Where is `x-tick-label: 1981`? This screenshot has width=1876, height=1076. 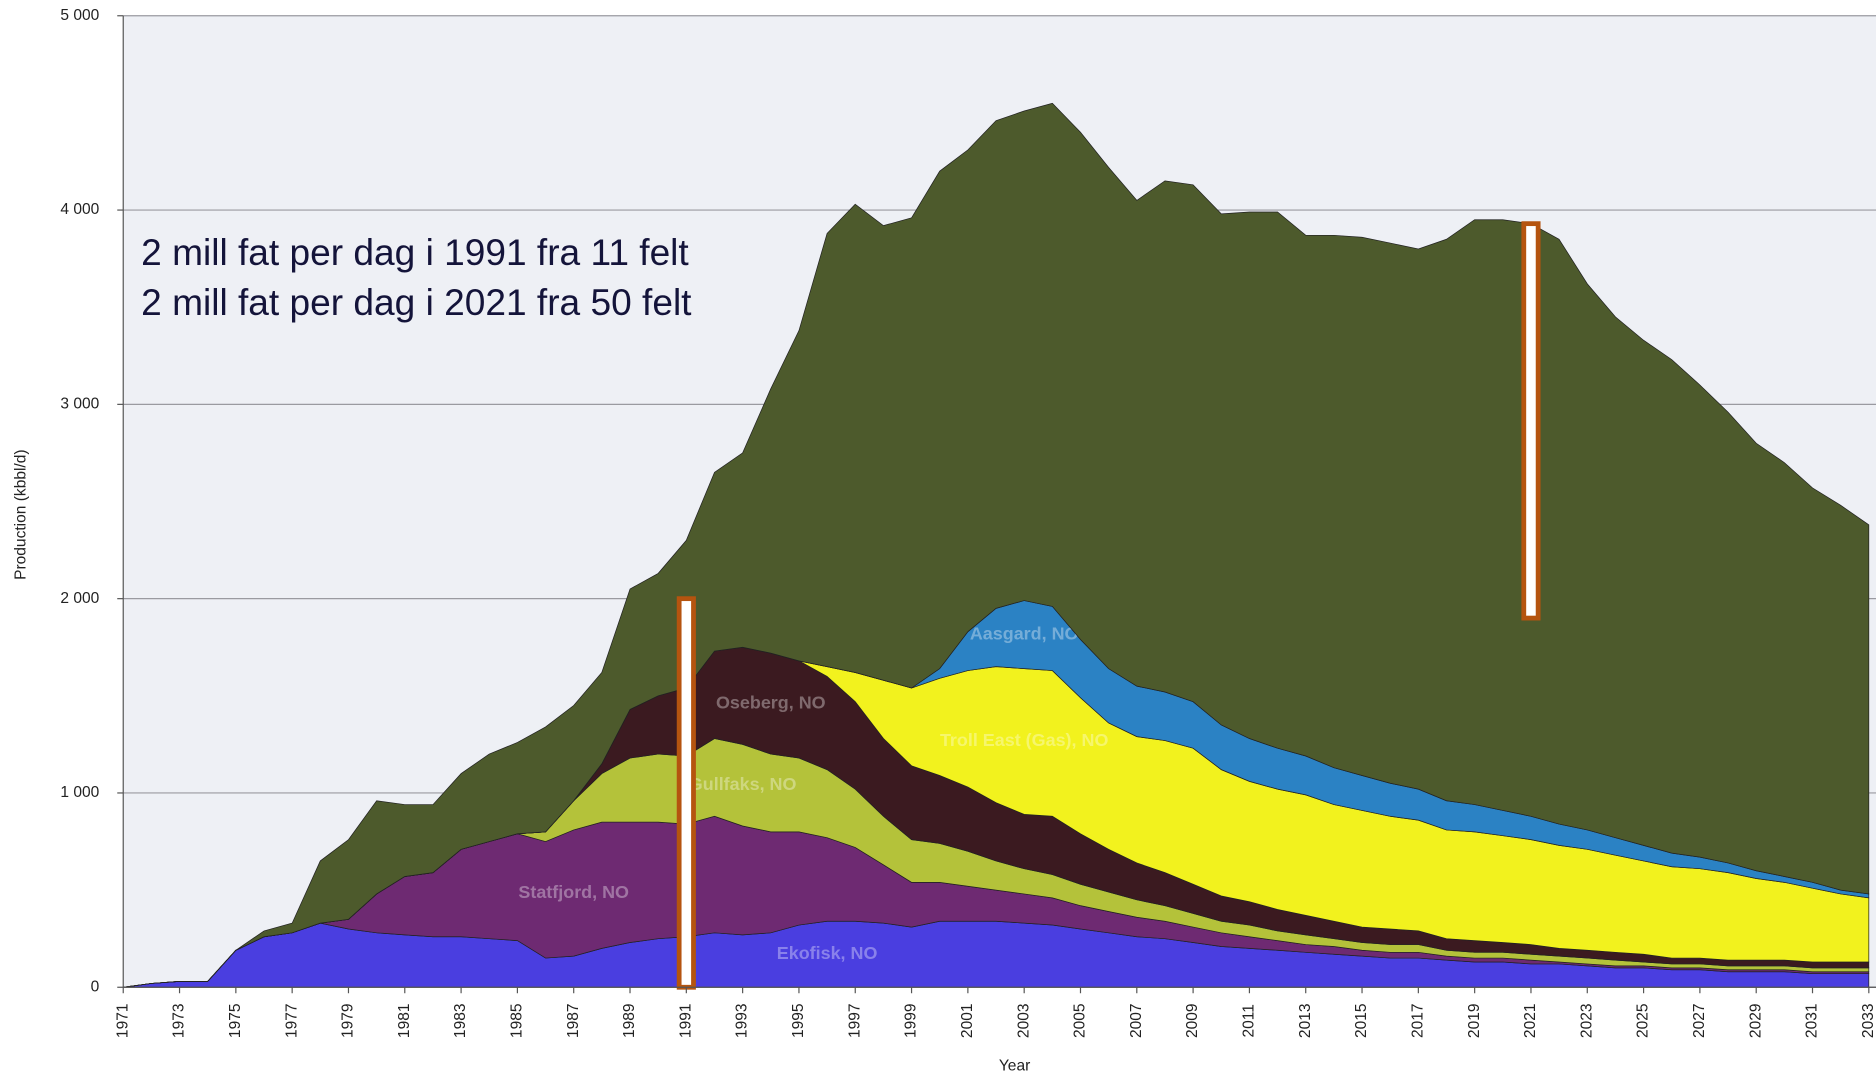 x-tick-label: 1981 is located at coordinates (404, 1020).